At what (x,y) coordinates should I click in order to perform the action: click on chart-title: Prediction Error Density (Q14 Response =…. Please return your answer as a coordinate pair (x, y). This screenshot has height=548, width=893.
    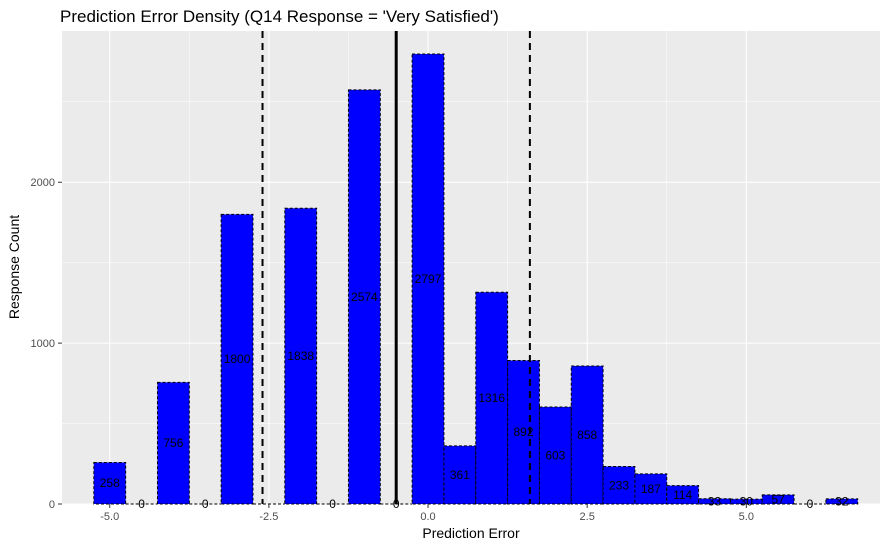
    Looking at the image, I should click on (279, 16).